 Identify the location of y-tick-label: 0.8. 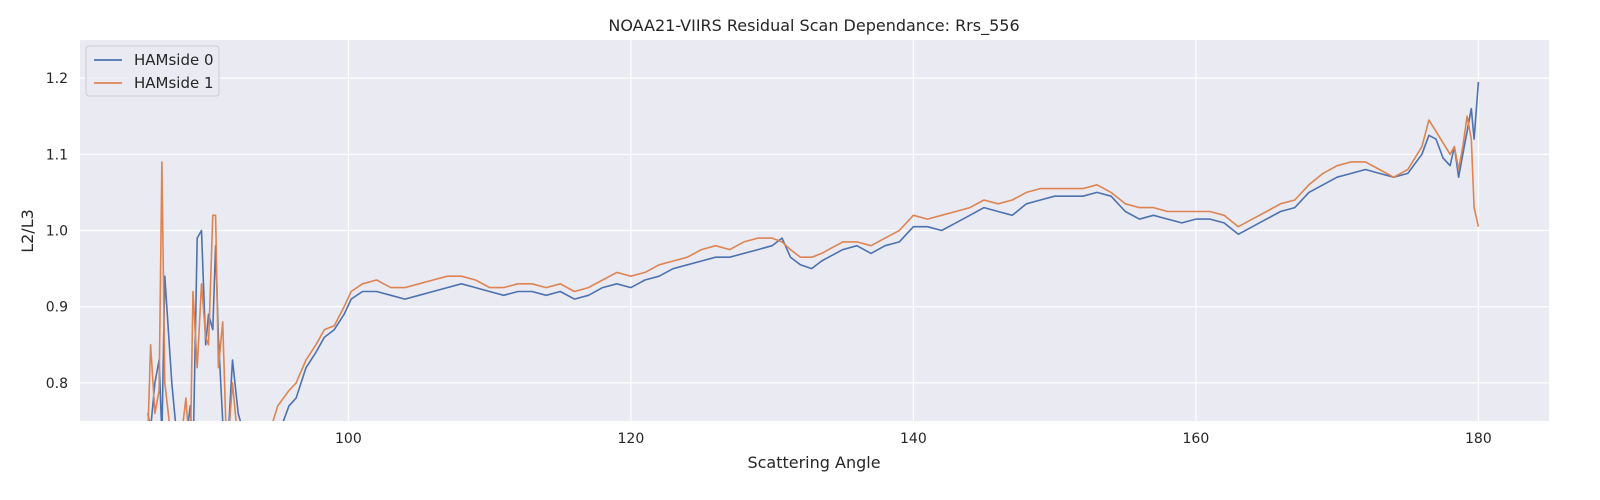
(57, 384).